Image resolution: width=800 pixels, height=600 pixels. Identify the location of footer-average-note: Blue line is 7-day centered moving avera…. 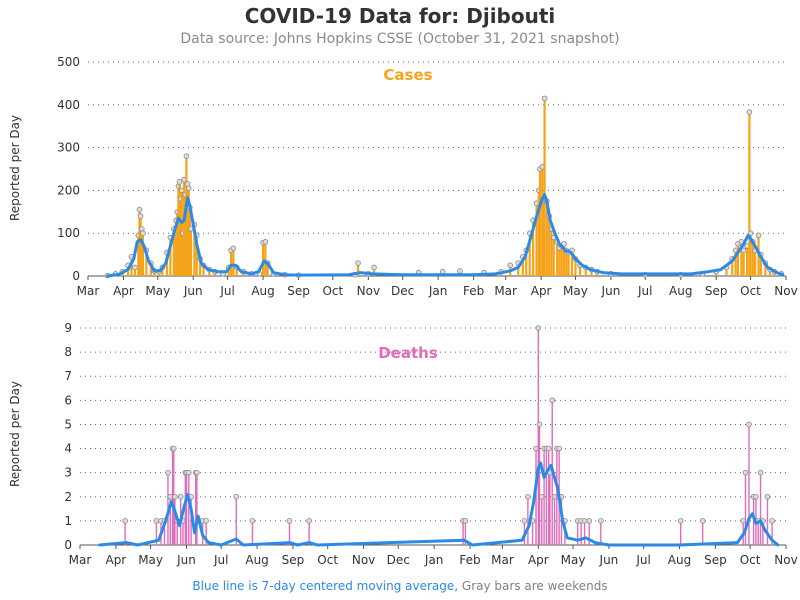
(325, 586).